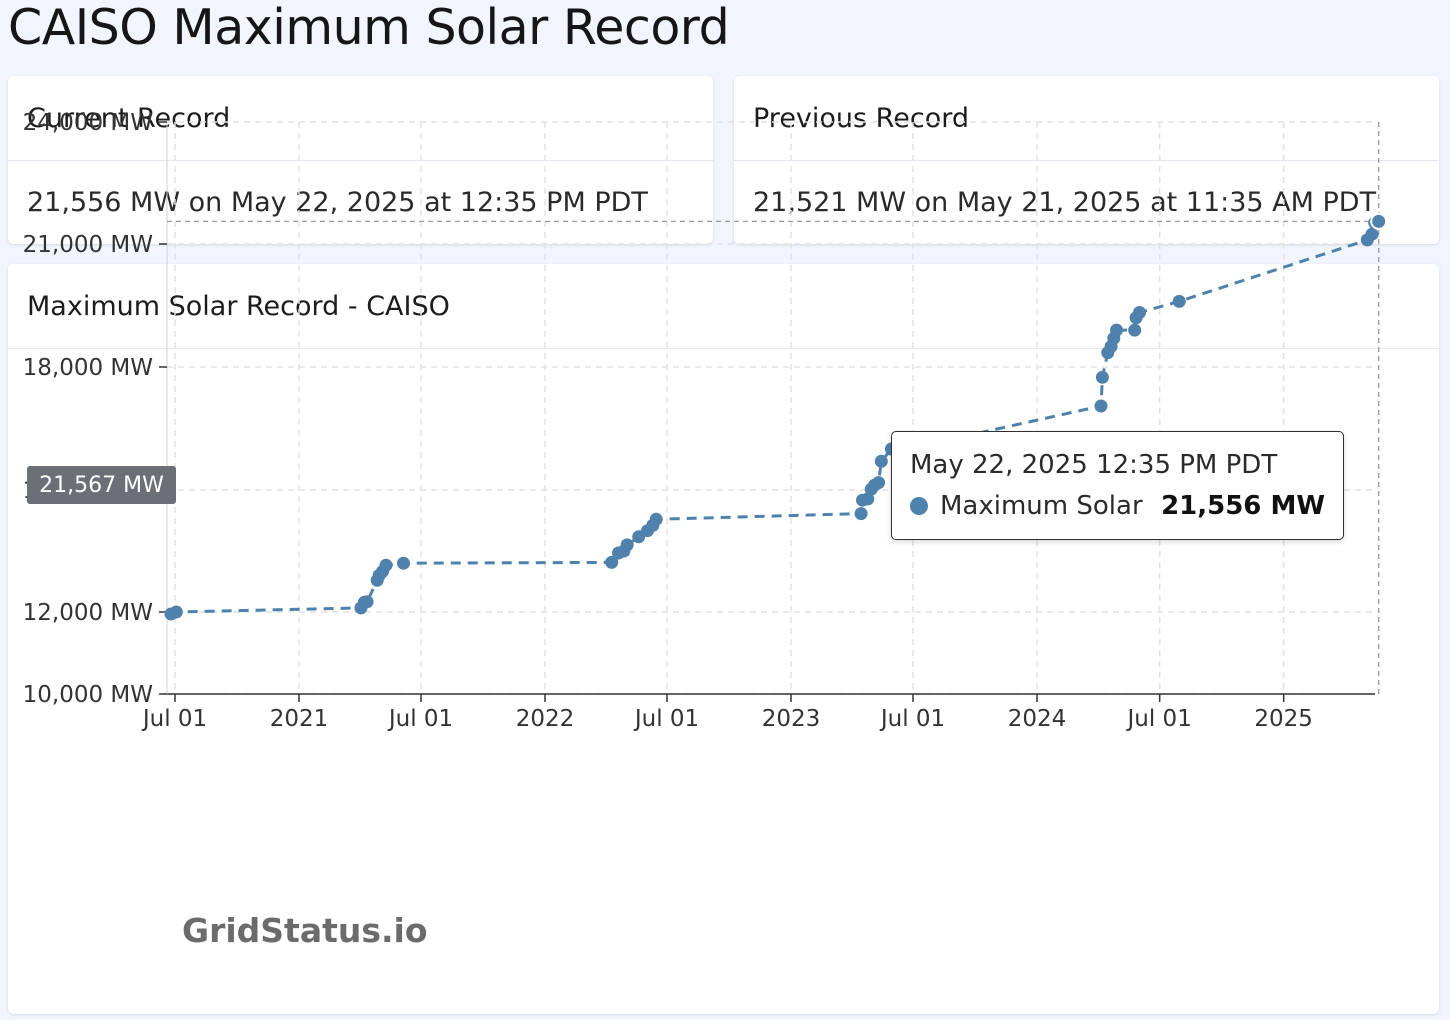 Image resolution: width=1450 pixels, height=1020 pixels. I want to click on tooltip-date: May 22, 2025 12:35 PM PDT, so click(1094, 465).